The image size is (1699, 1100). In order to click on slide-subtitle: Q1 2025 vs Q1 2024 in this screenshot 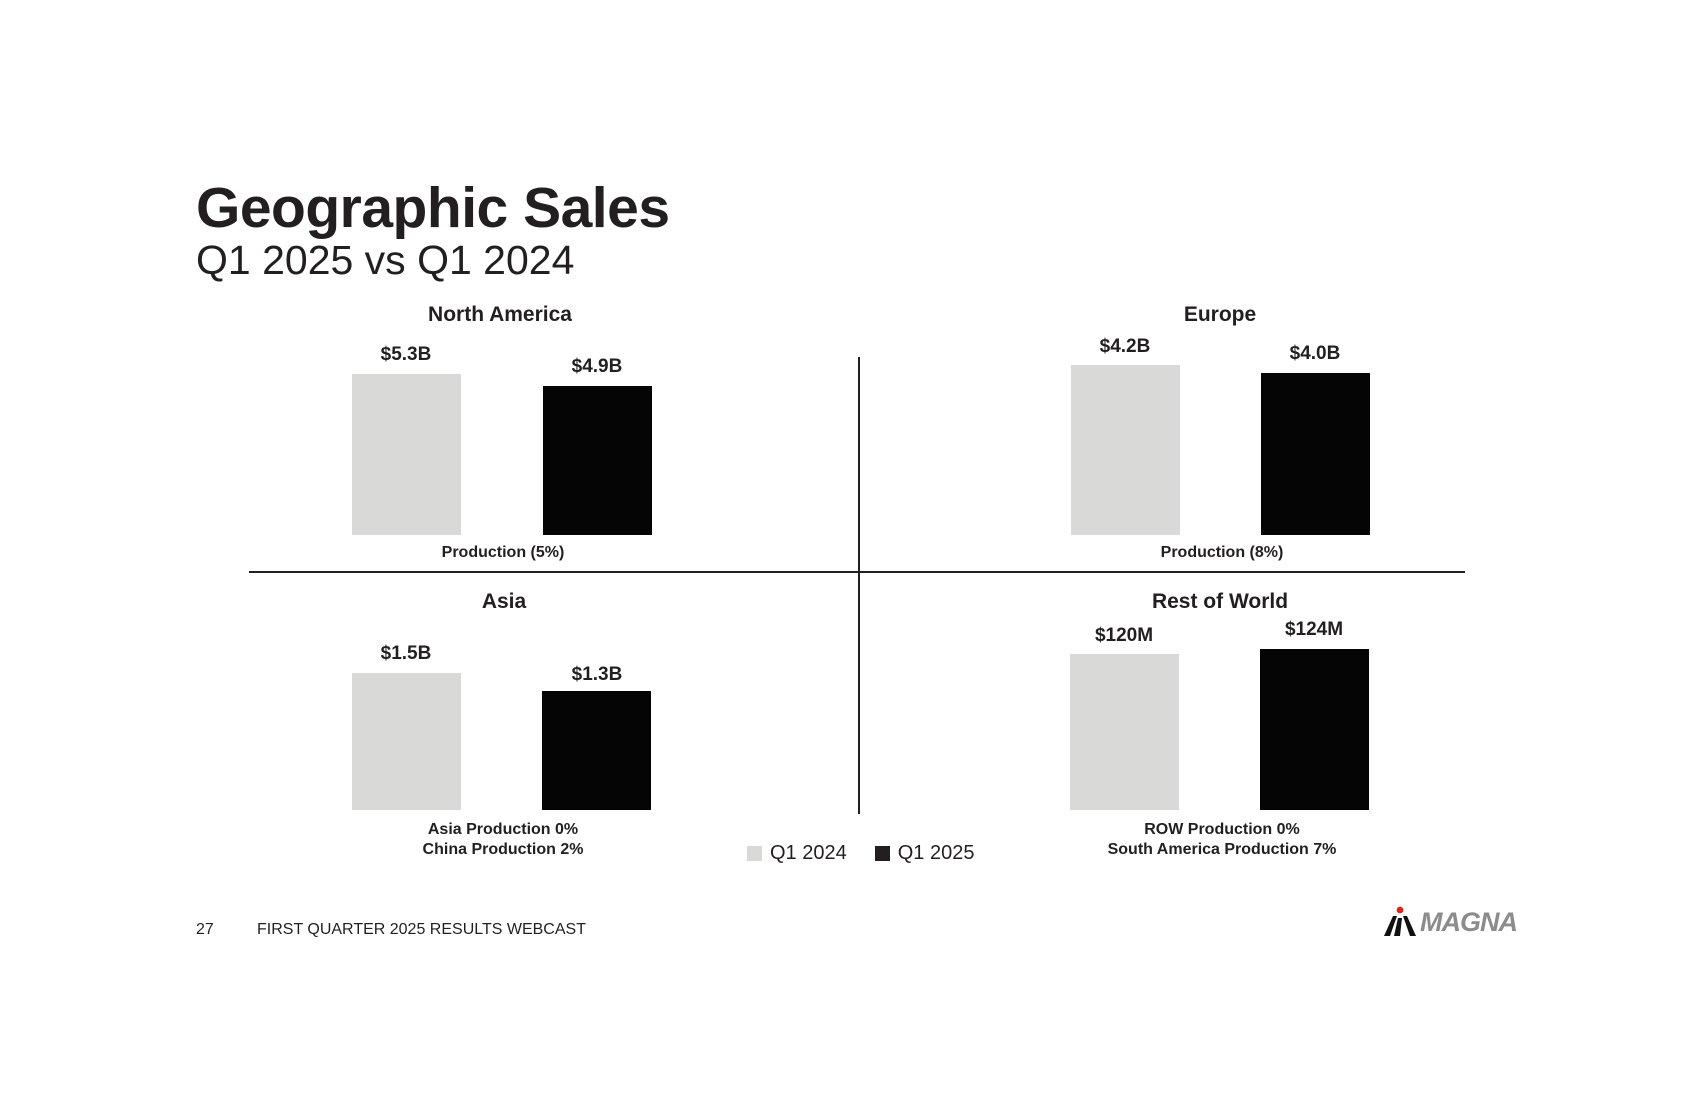, I will do `click(385, 260)`.